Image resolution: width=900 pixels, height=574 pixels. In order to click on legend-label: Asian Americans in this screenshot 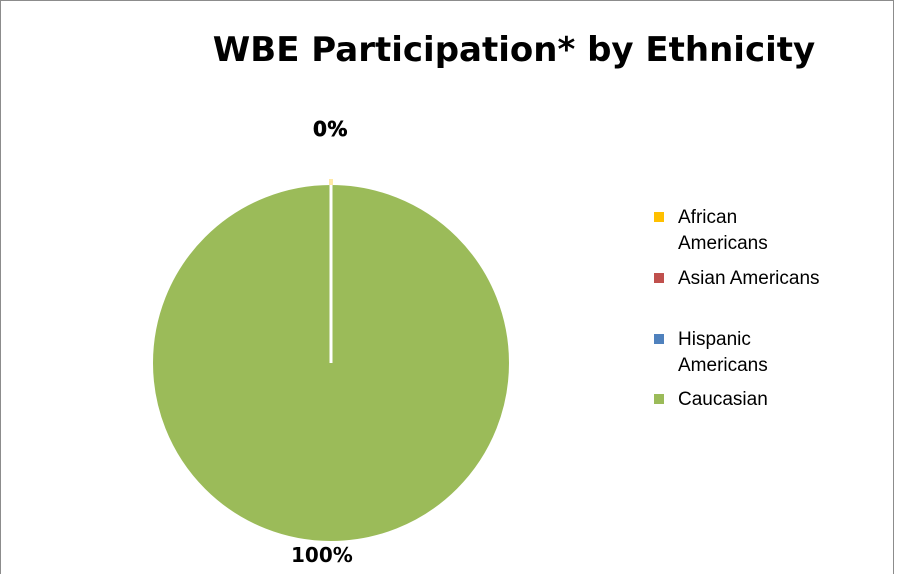, I will do `click(778, 279)`.